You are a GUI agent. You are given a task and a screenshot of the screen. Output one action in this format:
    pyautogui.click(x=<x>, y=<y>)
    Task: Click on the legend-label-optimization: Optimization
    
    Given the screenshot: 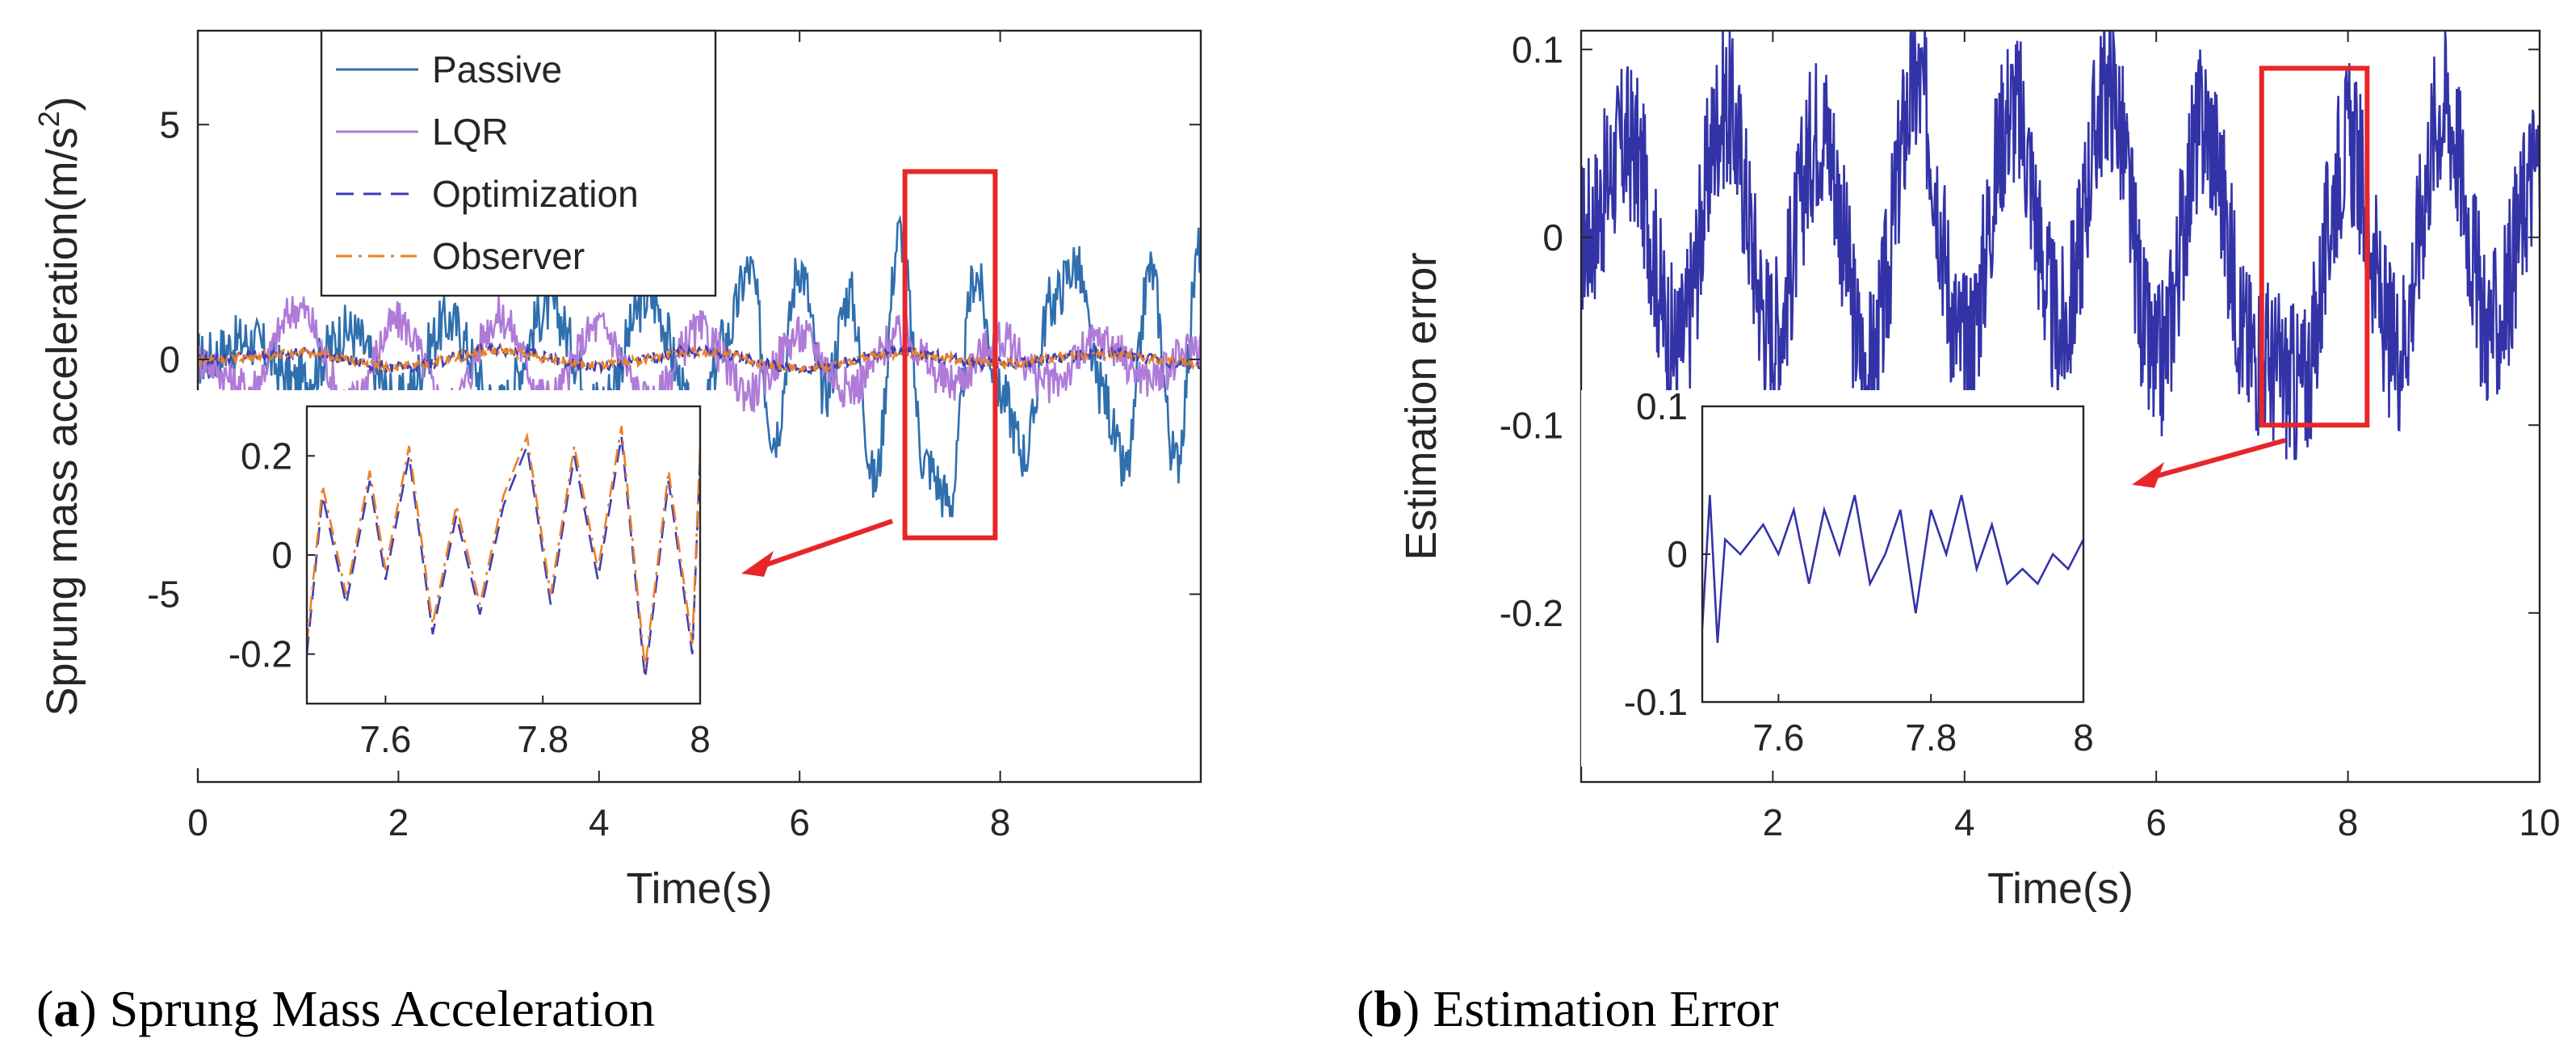 What is the action you would take?
    pyautogui.click(x=535, y=194)
    